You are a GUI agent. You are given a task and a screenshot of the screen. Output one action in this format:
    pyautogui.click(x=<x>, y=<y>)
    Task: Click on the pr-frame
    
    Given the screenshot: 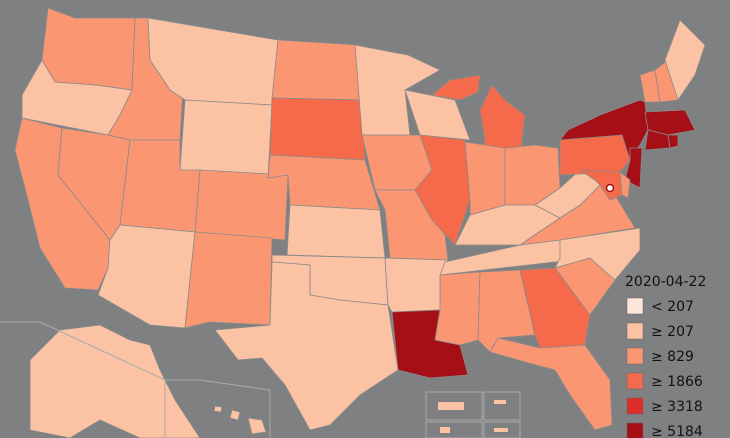 What is the action you would take?
    pyautogui.click(x=454, y=406)
    